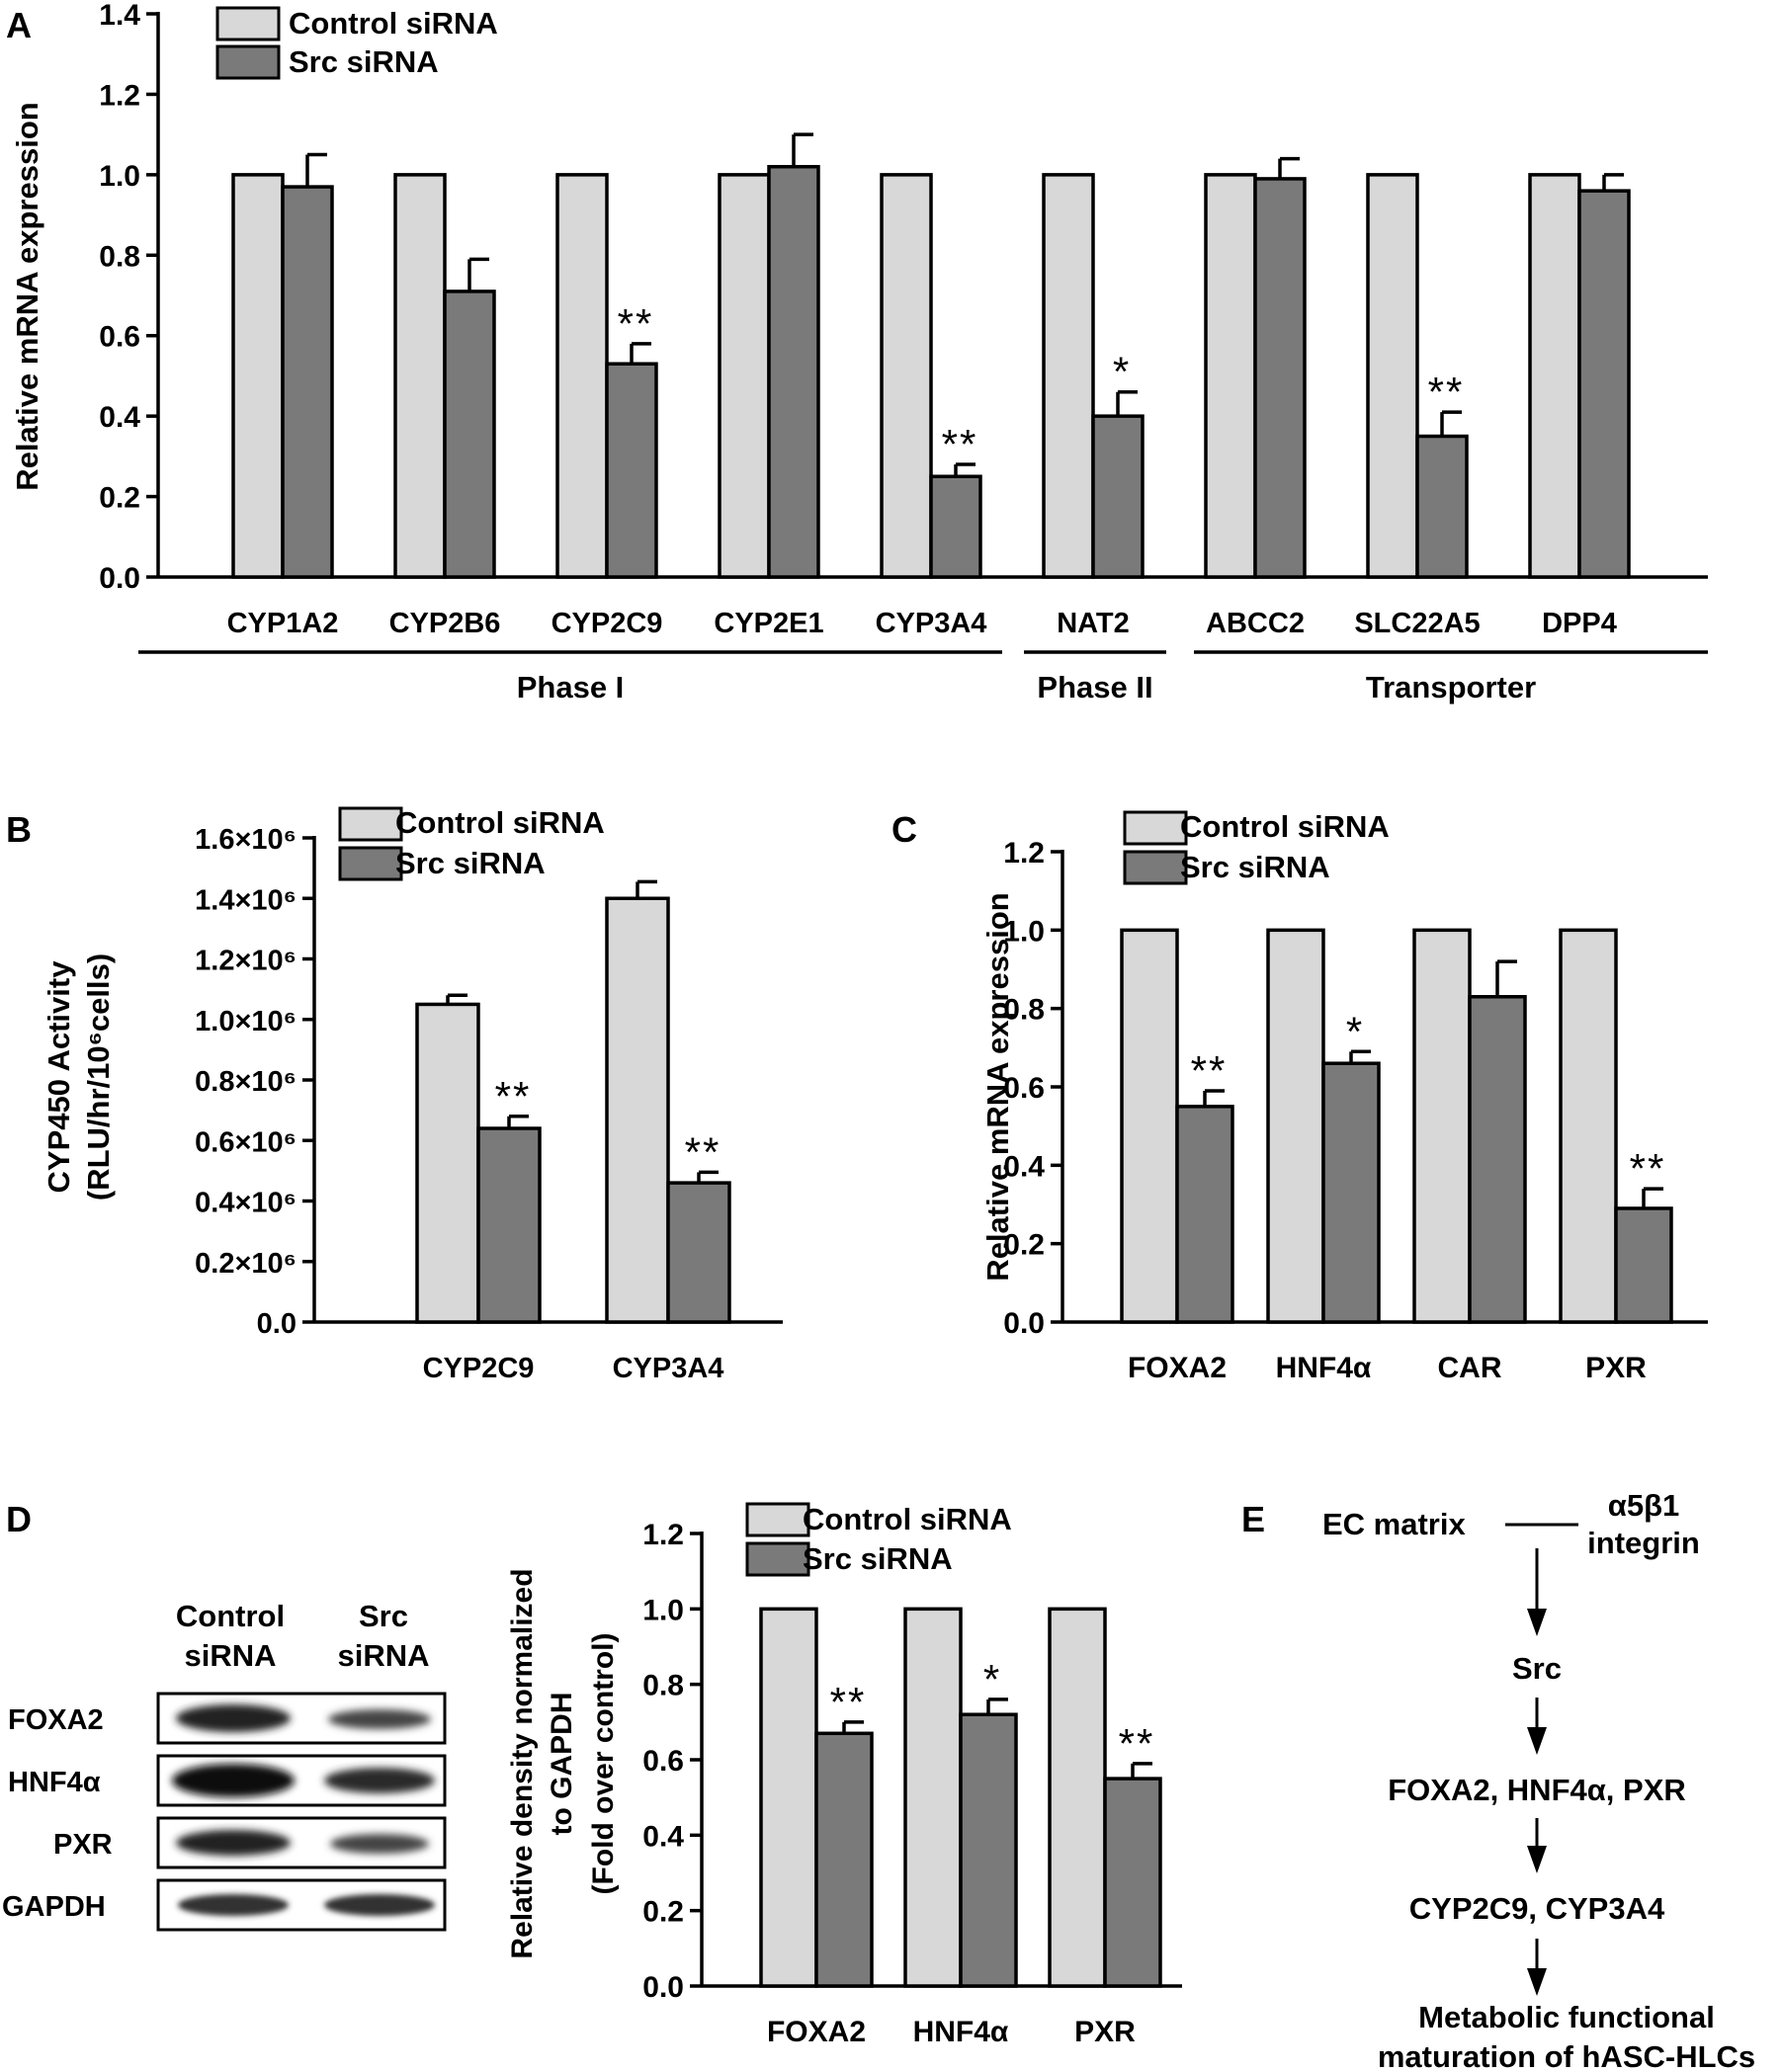 This screenshot has width=1782, height=2072. I want to click on blot-col-label-control: Control siRNA, so click(230, 1636).